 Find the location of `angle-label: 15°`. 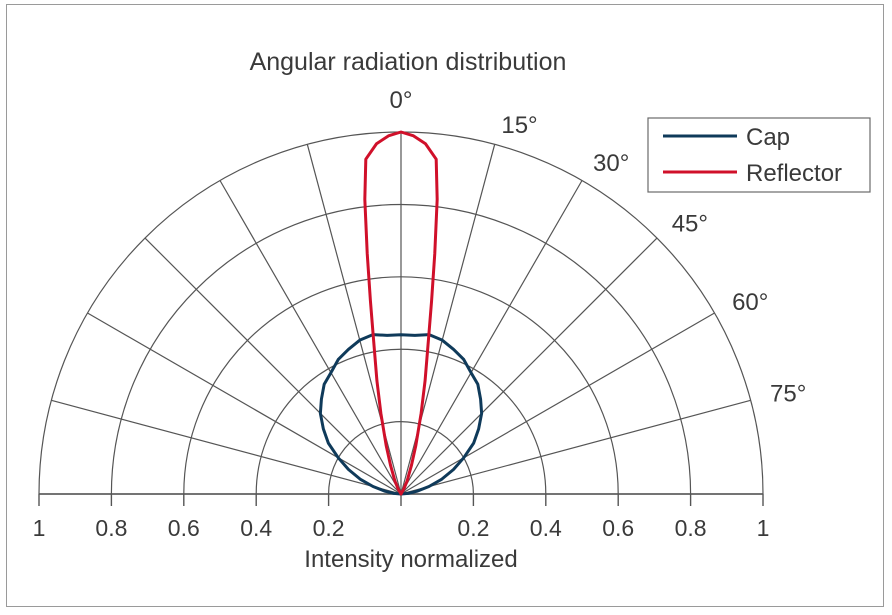

angle-label: 15° is located at coordinates (519, 125).